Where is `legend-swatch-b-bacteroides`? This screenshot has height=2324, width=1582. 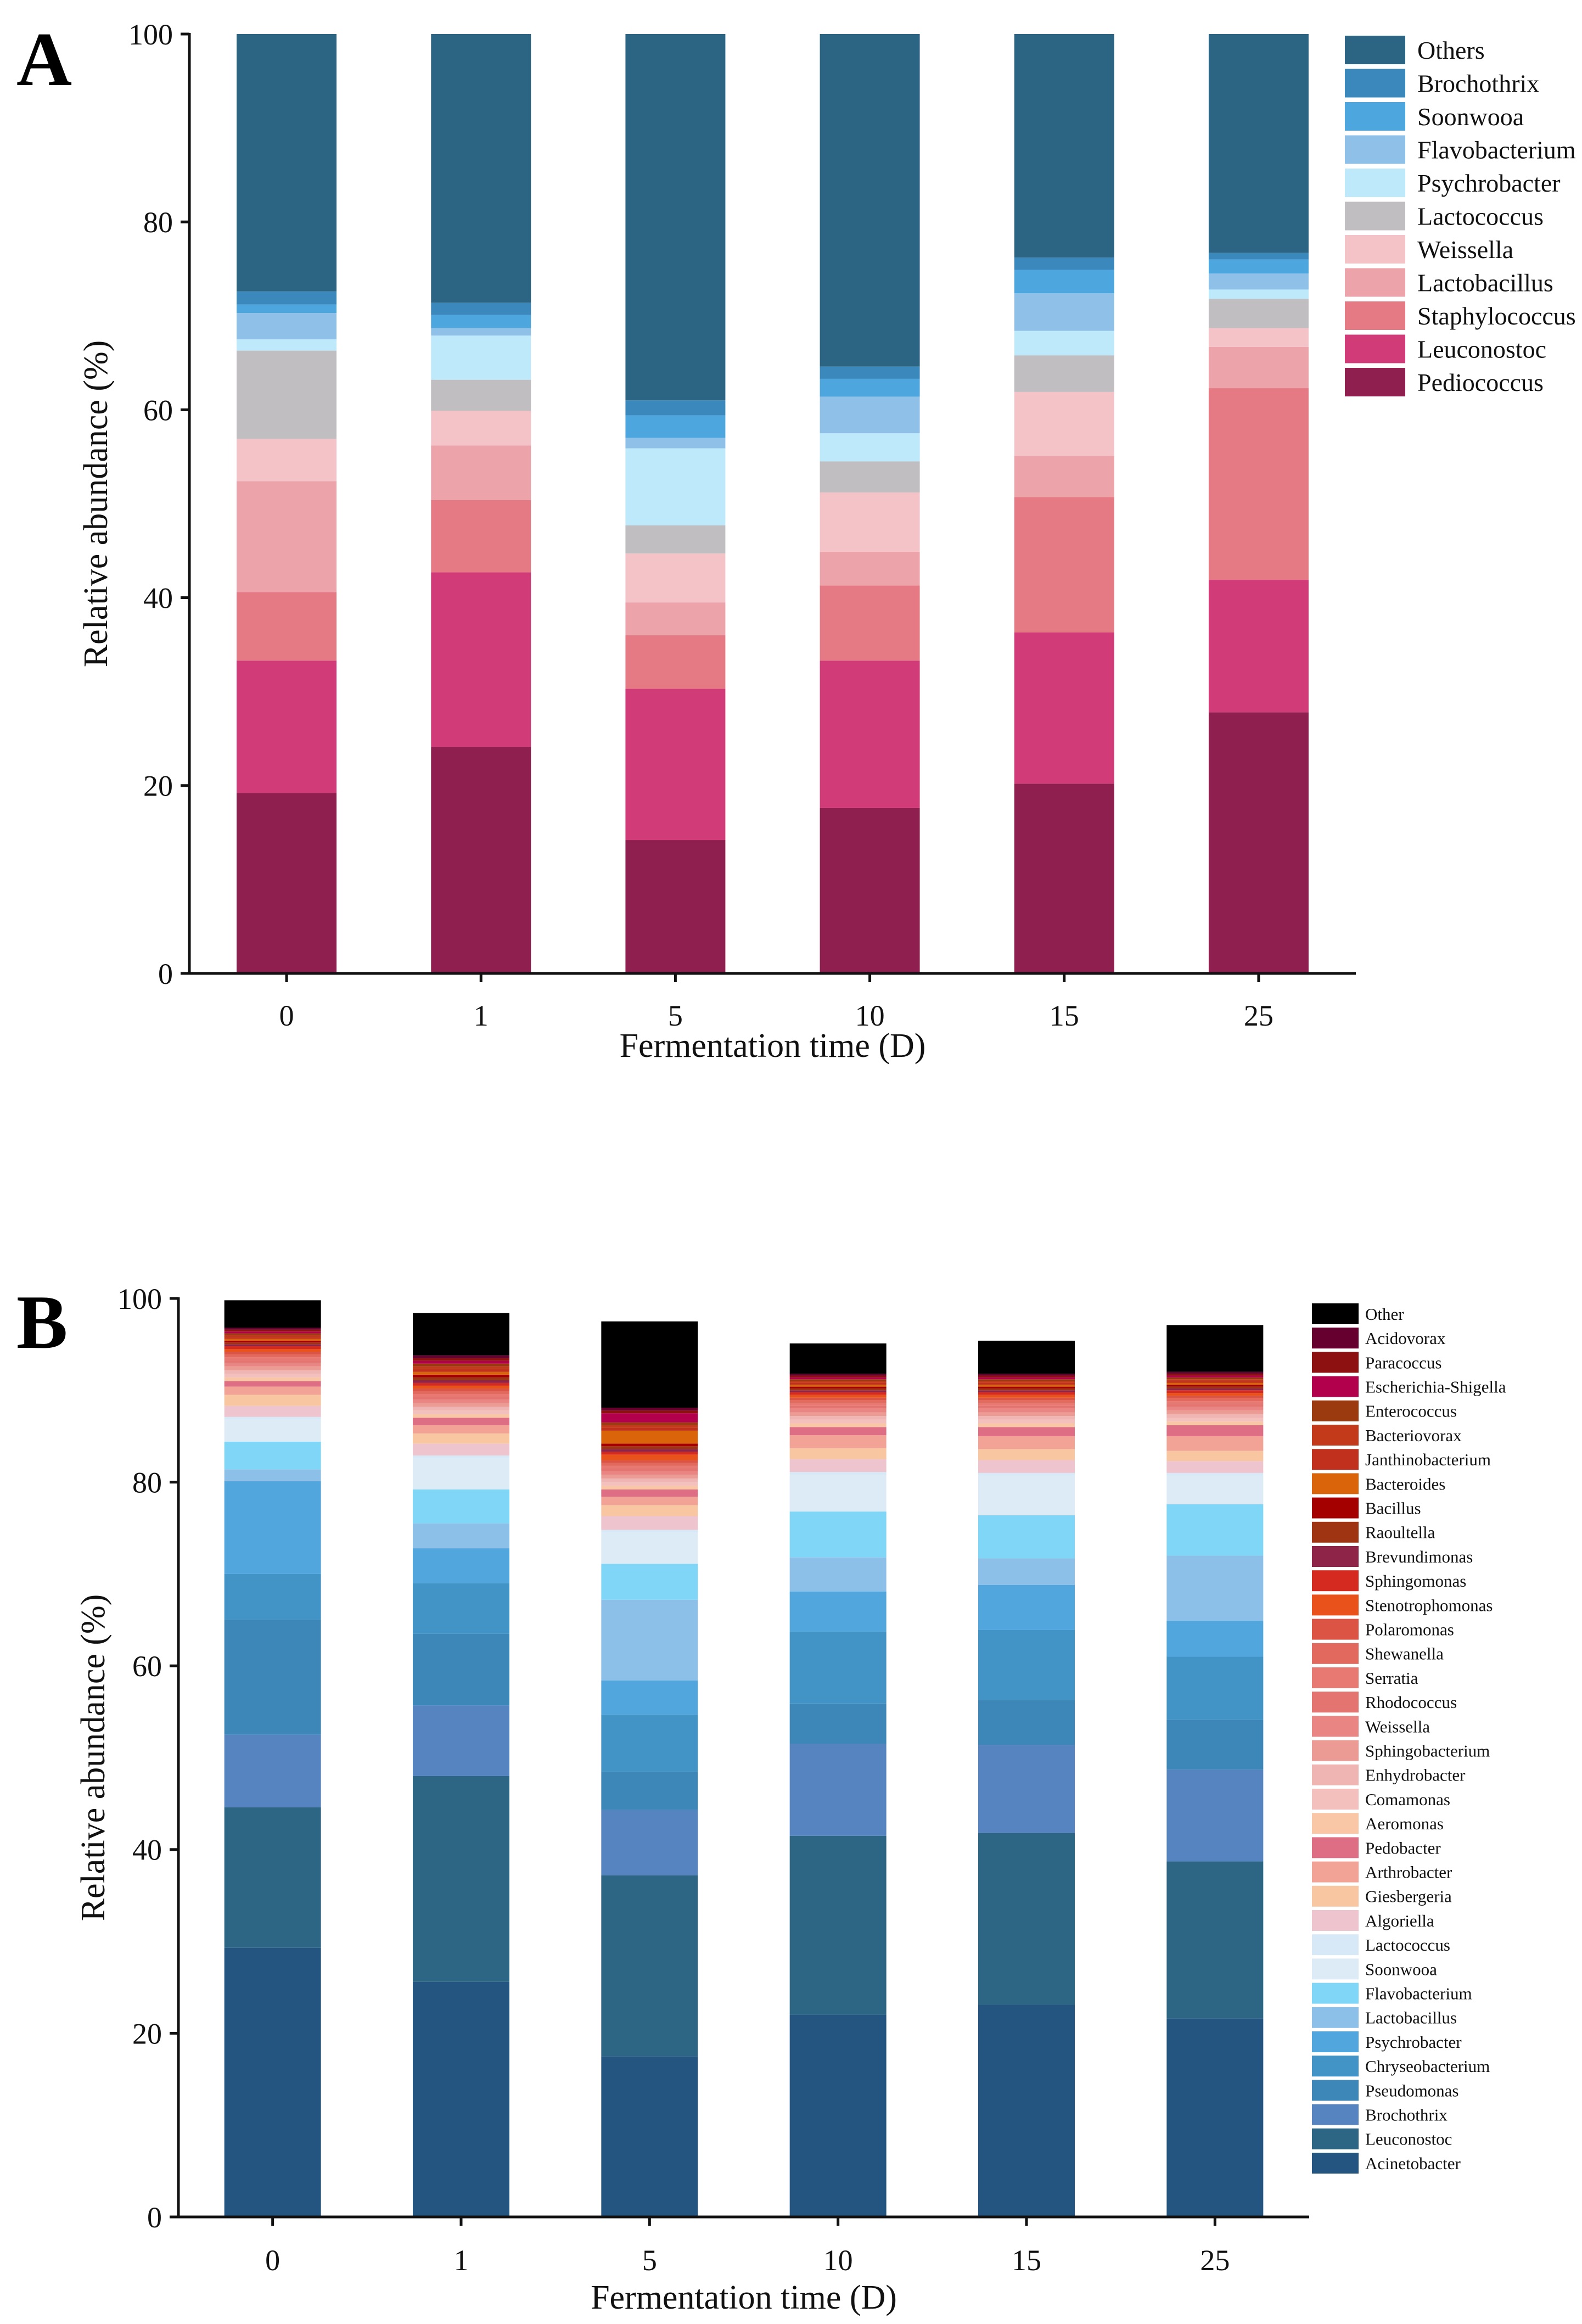
legend-swatch-b-bacteroides is located at coordinates (1336, 1484).